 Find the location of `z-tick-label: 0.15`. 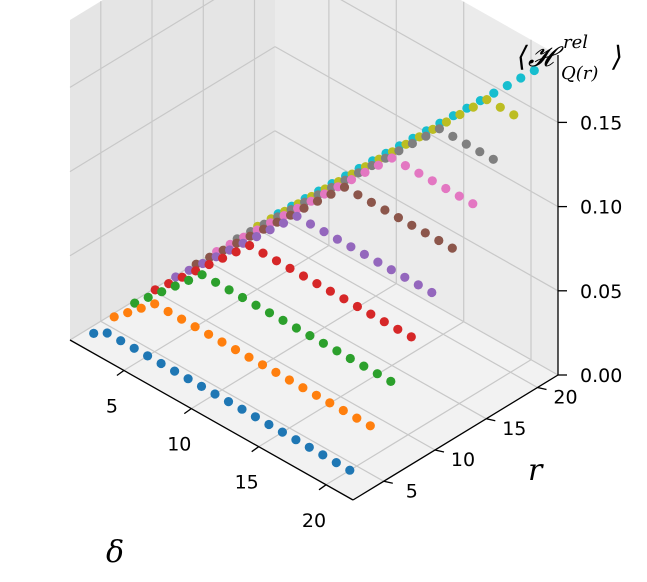

z-tick-label: 0.15 is located at coordinates (601, 123).